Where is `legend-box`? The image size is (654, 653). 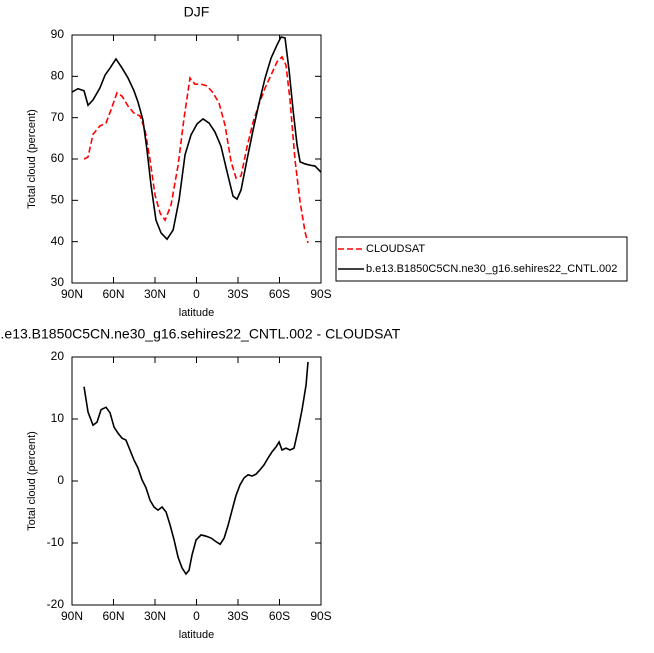 legend-box is located at coordinates (481, 259).